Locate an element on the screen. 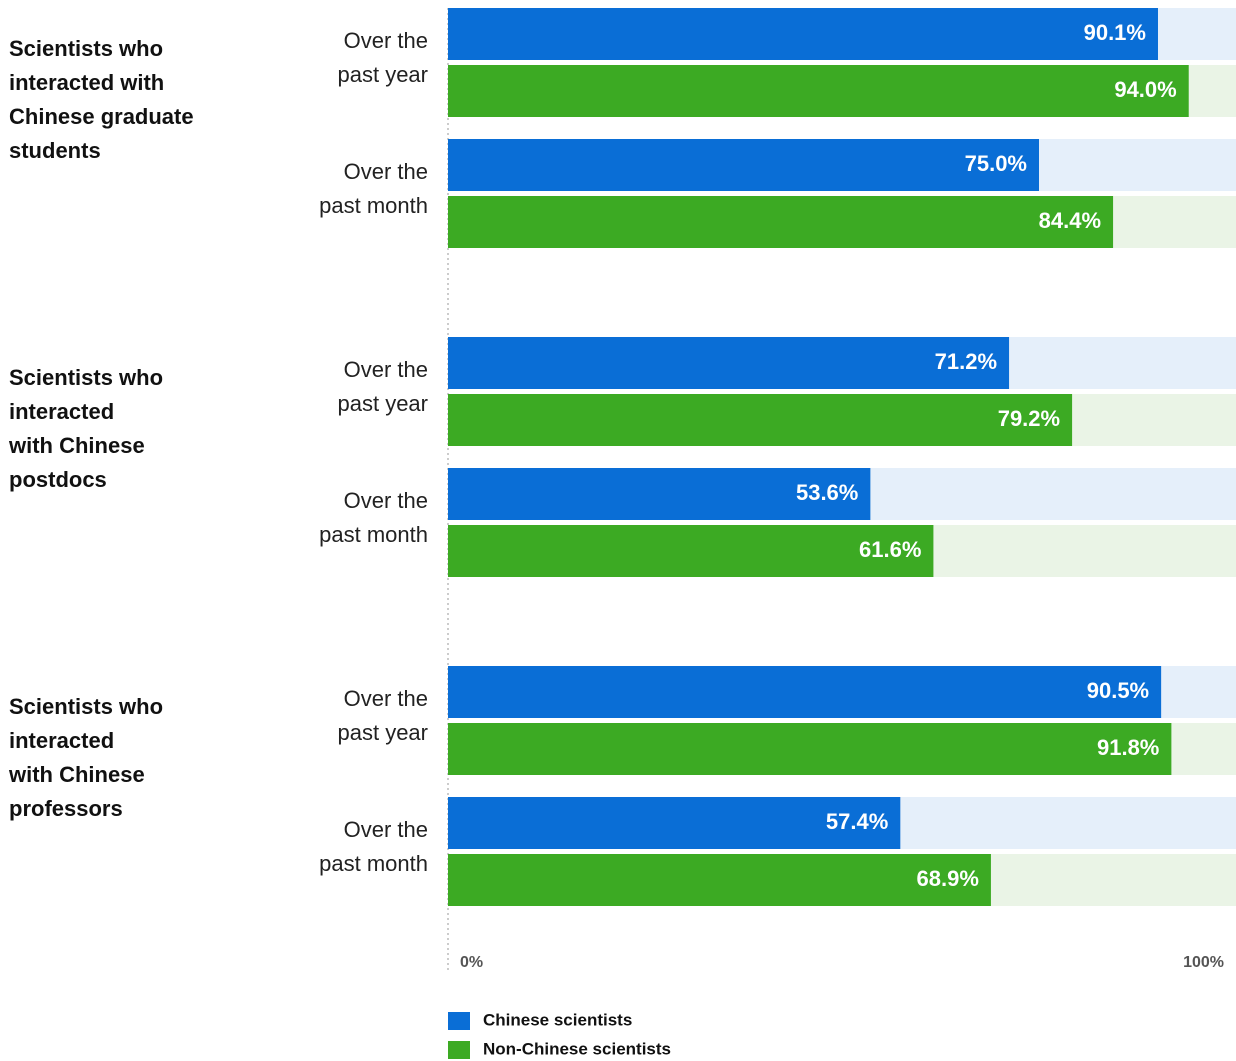  data-label: 94.0% is located at coordinates (1145, 89).